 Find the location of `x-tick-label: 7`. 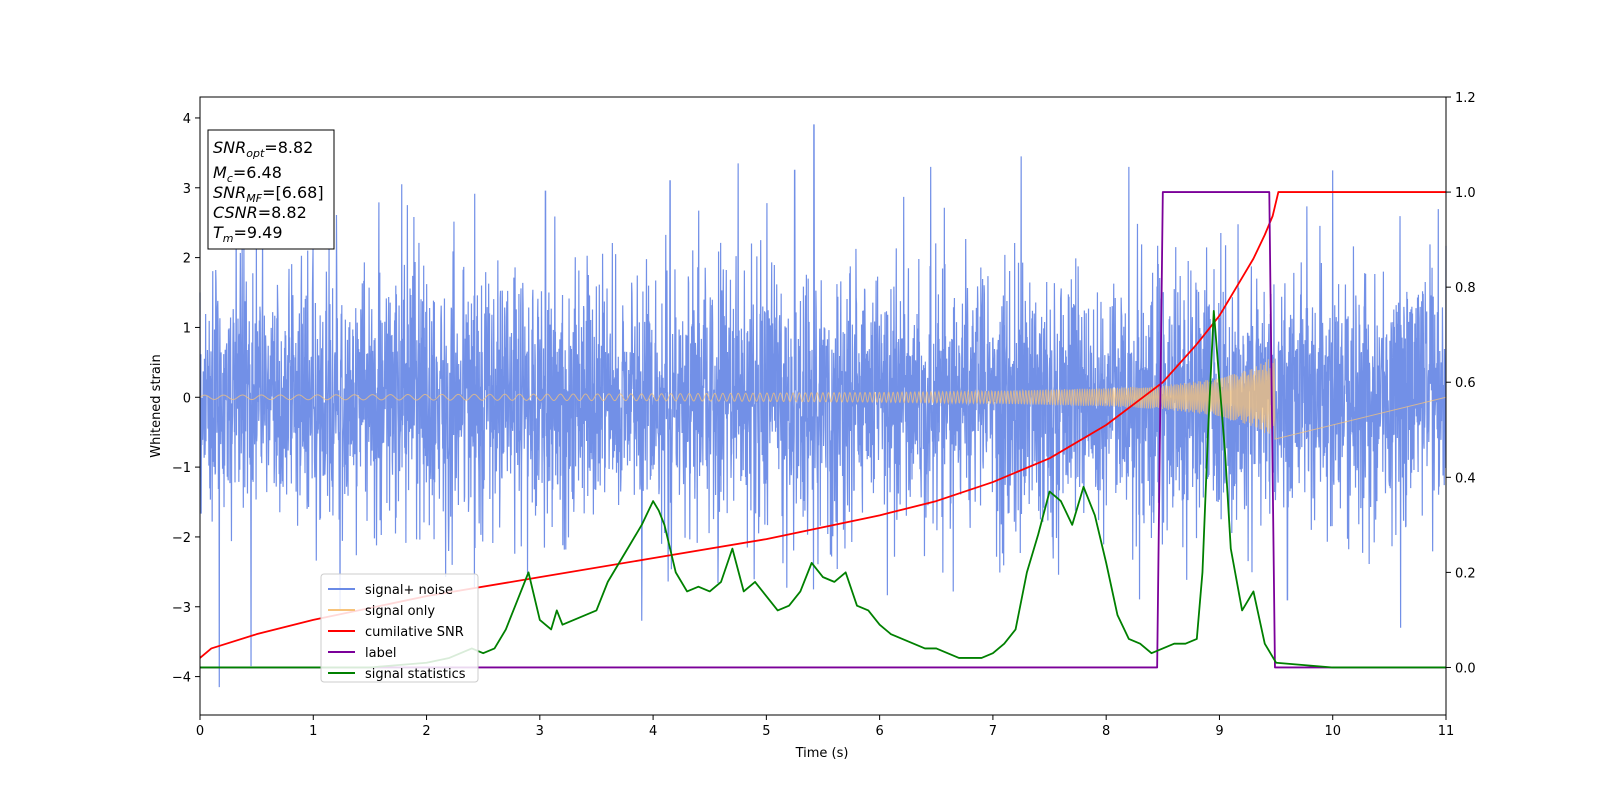

x-tick-label: 7 is located at coordinates (993, 731).